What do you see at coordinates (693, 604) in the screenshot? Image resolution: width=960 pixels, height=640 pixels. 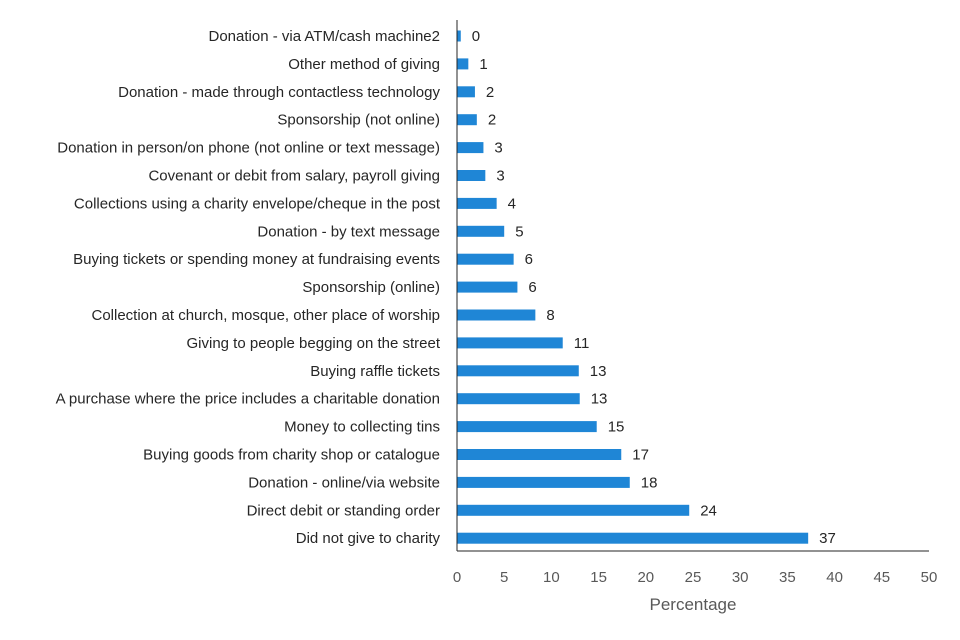 I see `x-axis-title: Percentage` at bounding box center [693, 604].